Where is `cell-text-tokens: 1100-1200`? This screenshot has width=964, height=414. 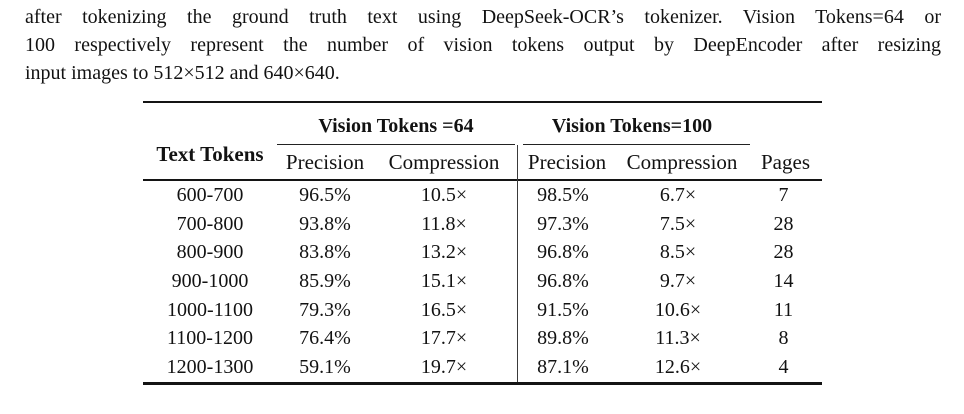 cell-text-tokens: 1100-1200 is located at coordinates (210, 338).